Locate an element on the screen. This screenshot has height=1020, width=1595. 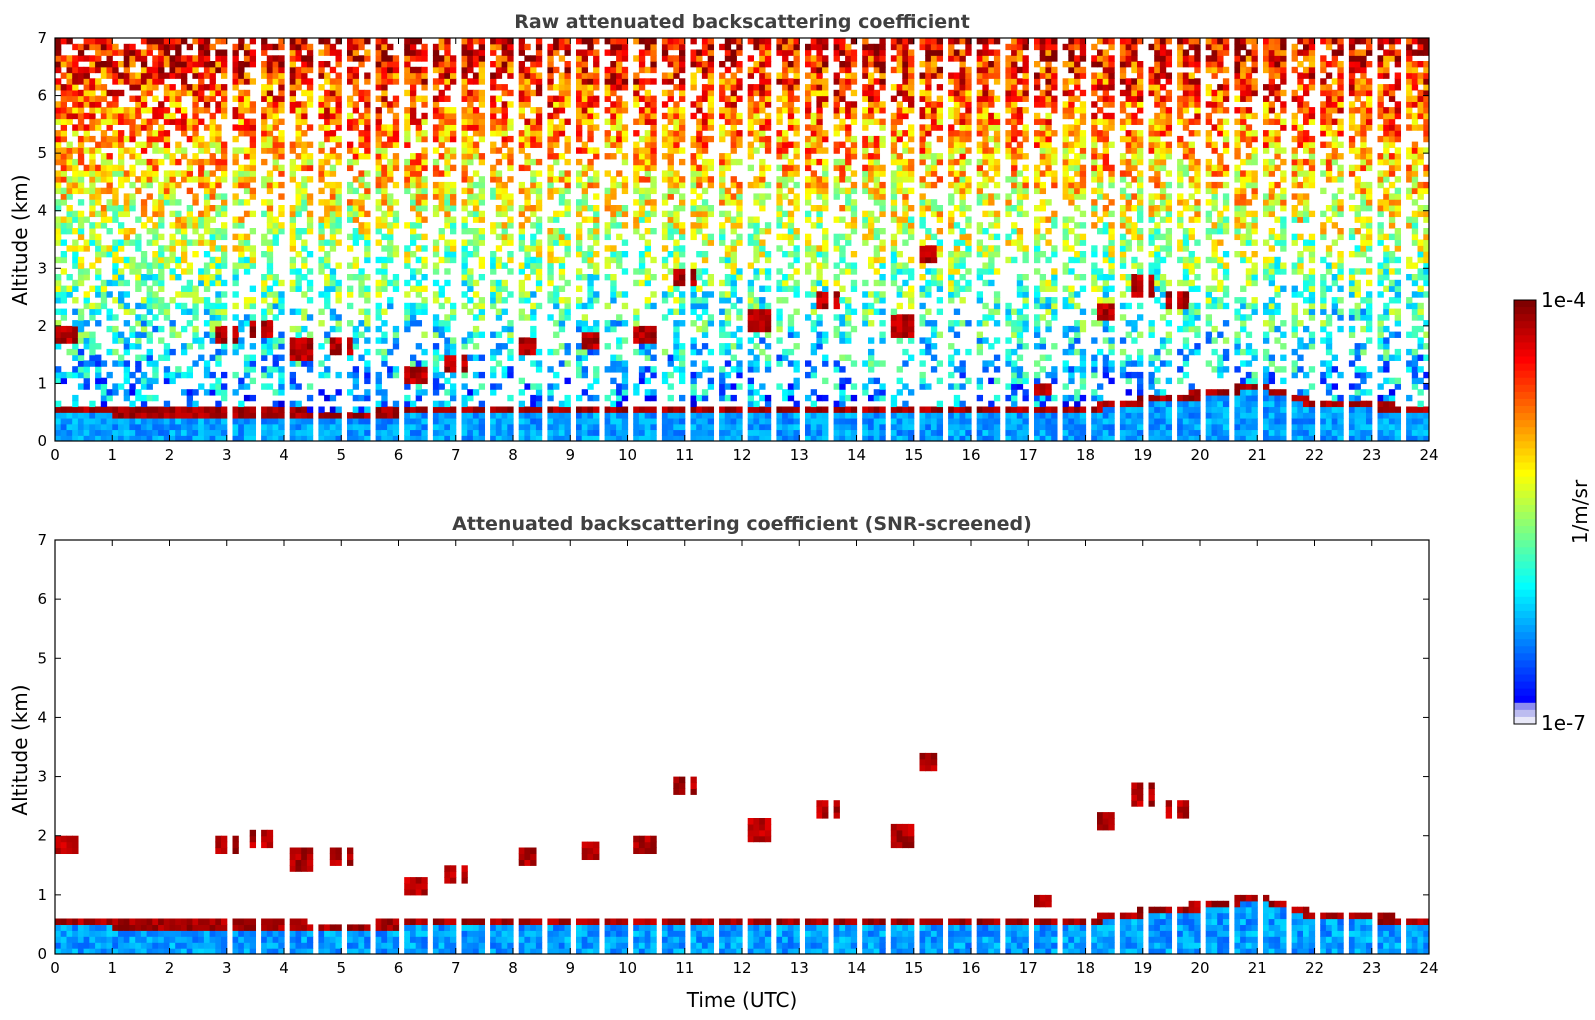
x-tick-label: 24 is located at coordinates (1428, 455).